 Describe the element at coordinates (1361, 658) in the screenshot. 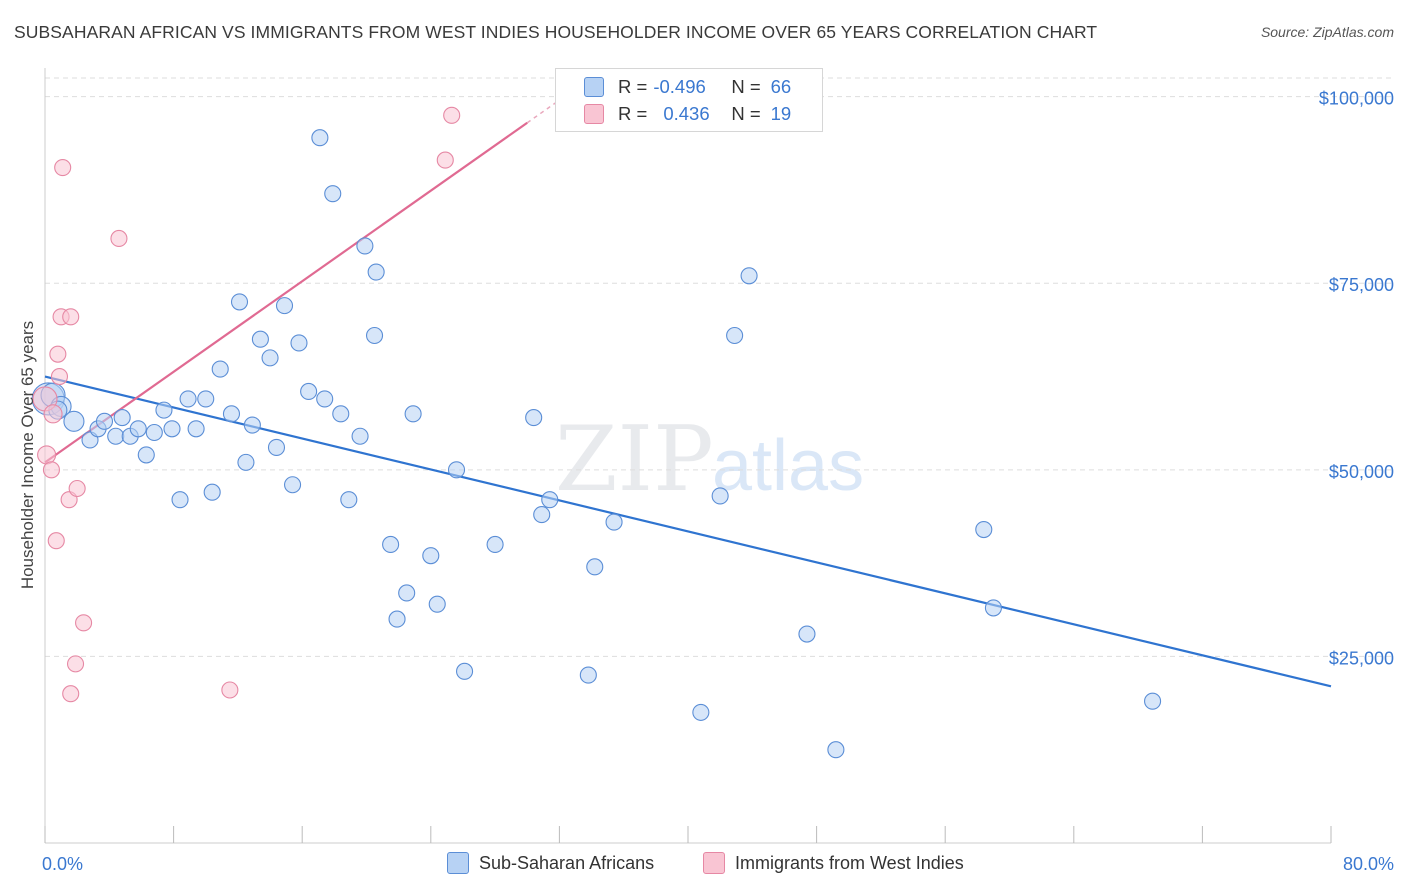

I see `y-tick-label: $25,000` at that location.